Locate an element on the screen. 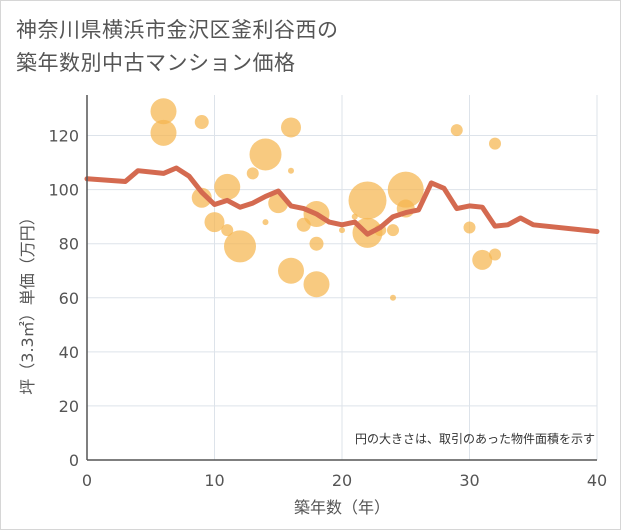 Image resolution: width=621 pixels, height=530 pixels. x-axis-label: 築年数（年） is located at coordinates (342, 507).